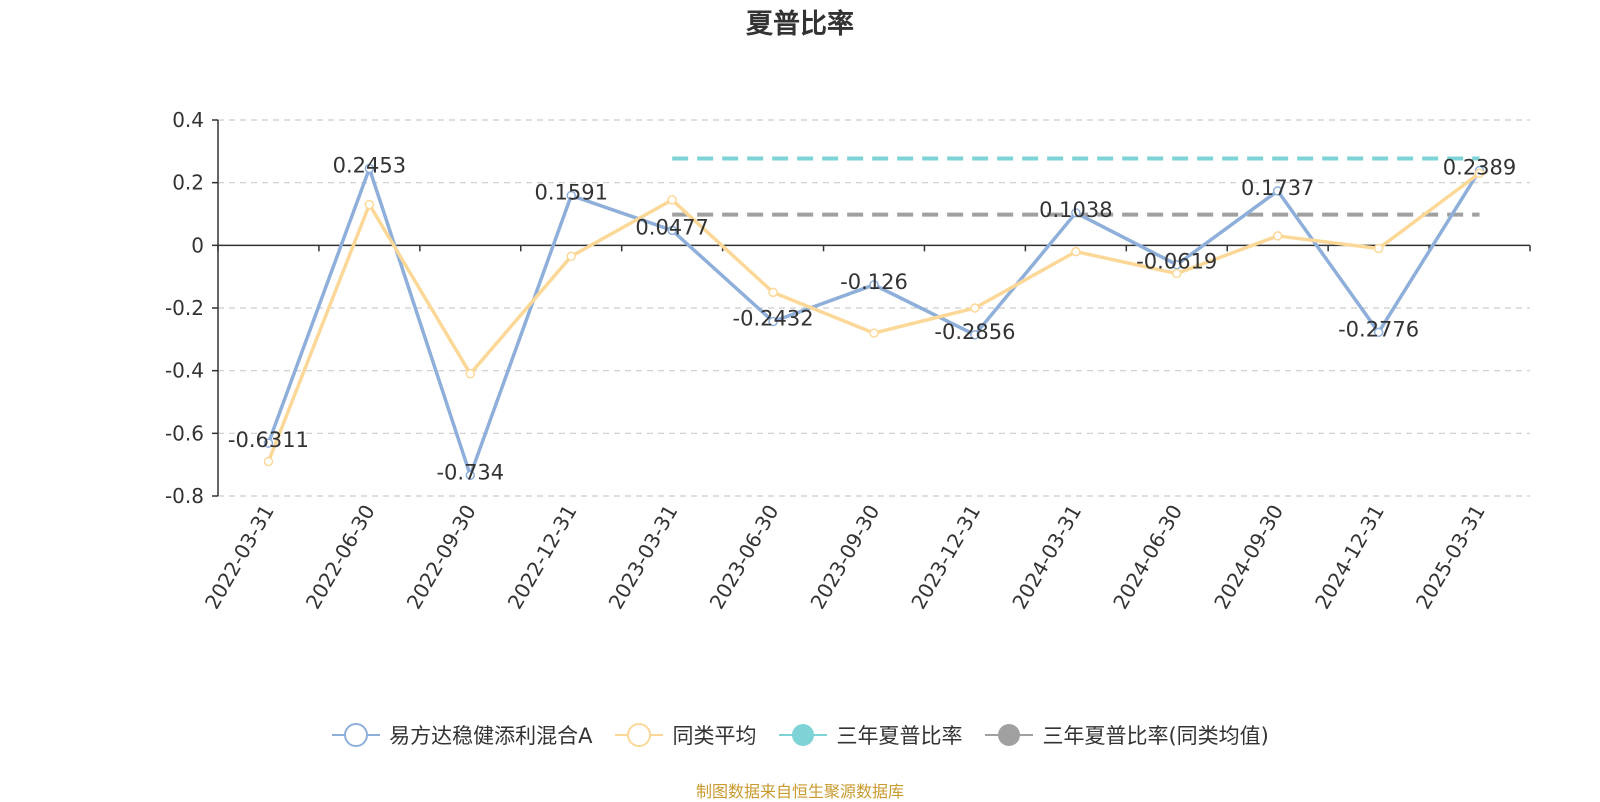 The height and width of the screenshot is (802, 1600). I want to click on data-label: 0.0477, so click(671, 227).